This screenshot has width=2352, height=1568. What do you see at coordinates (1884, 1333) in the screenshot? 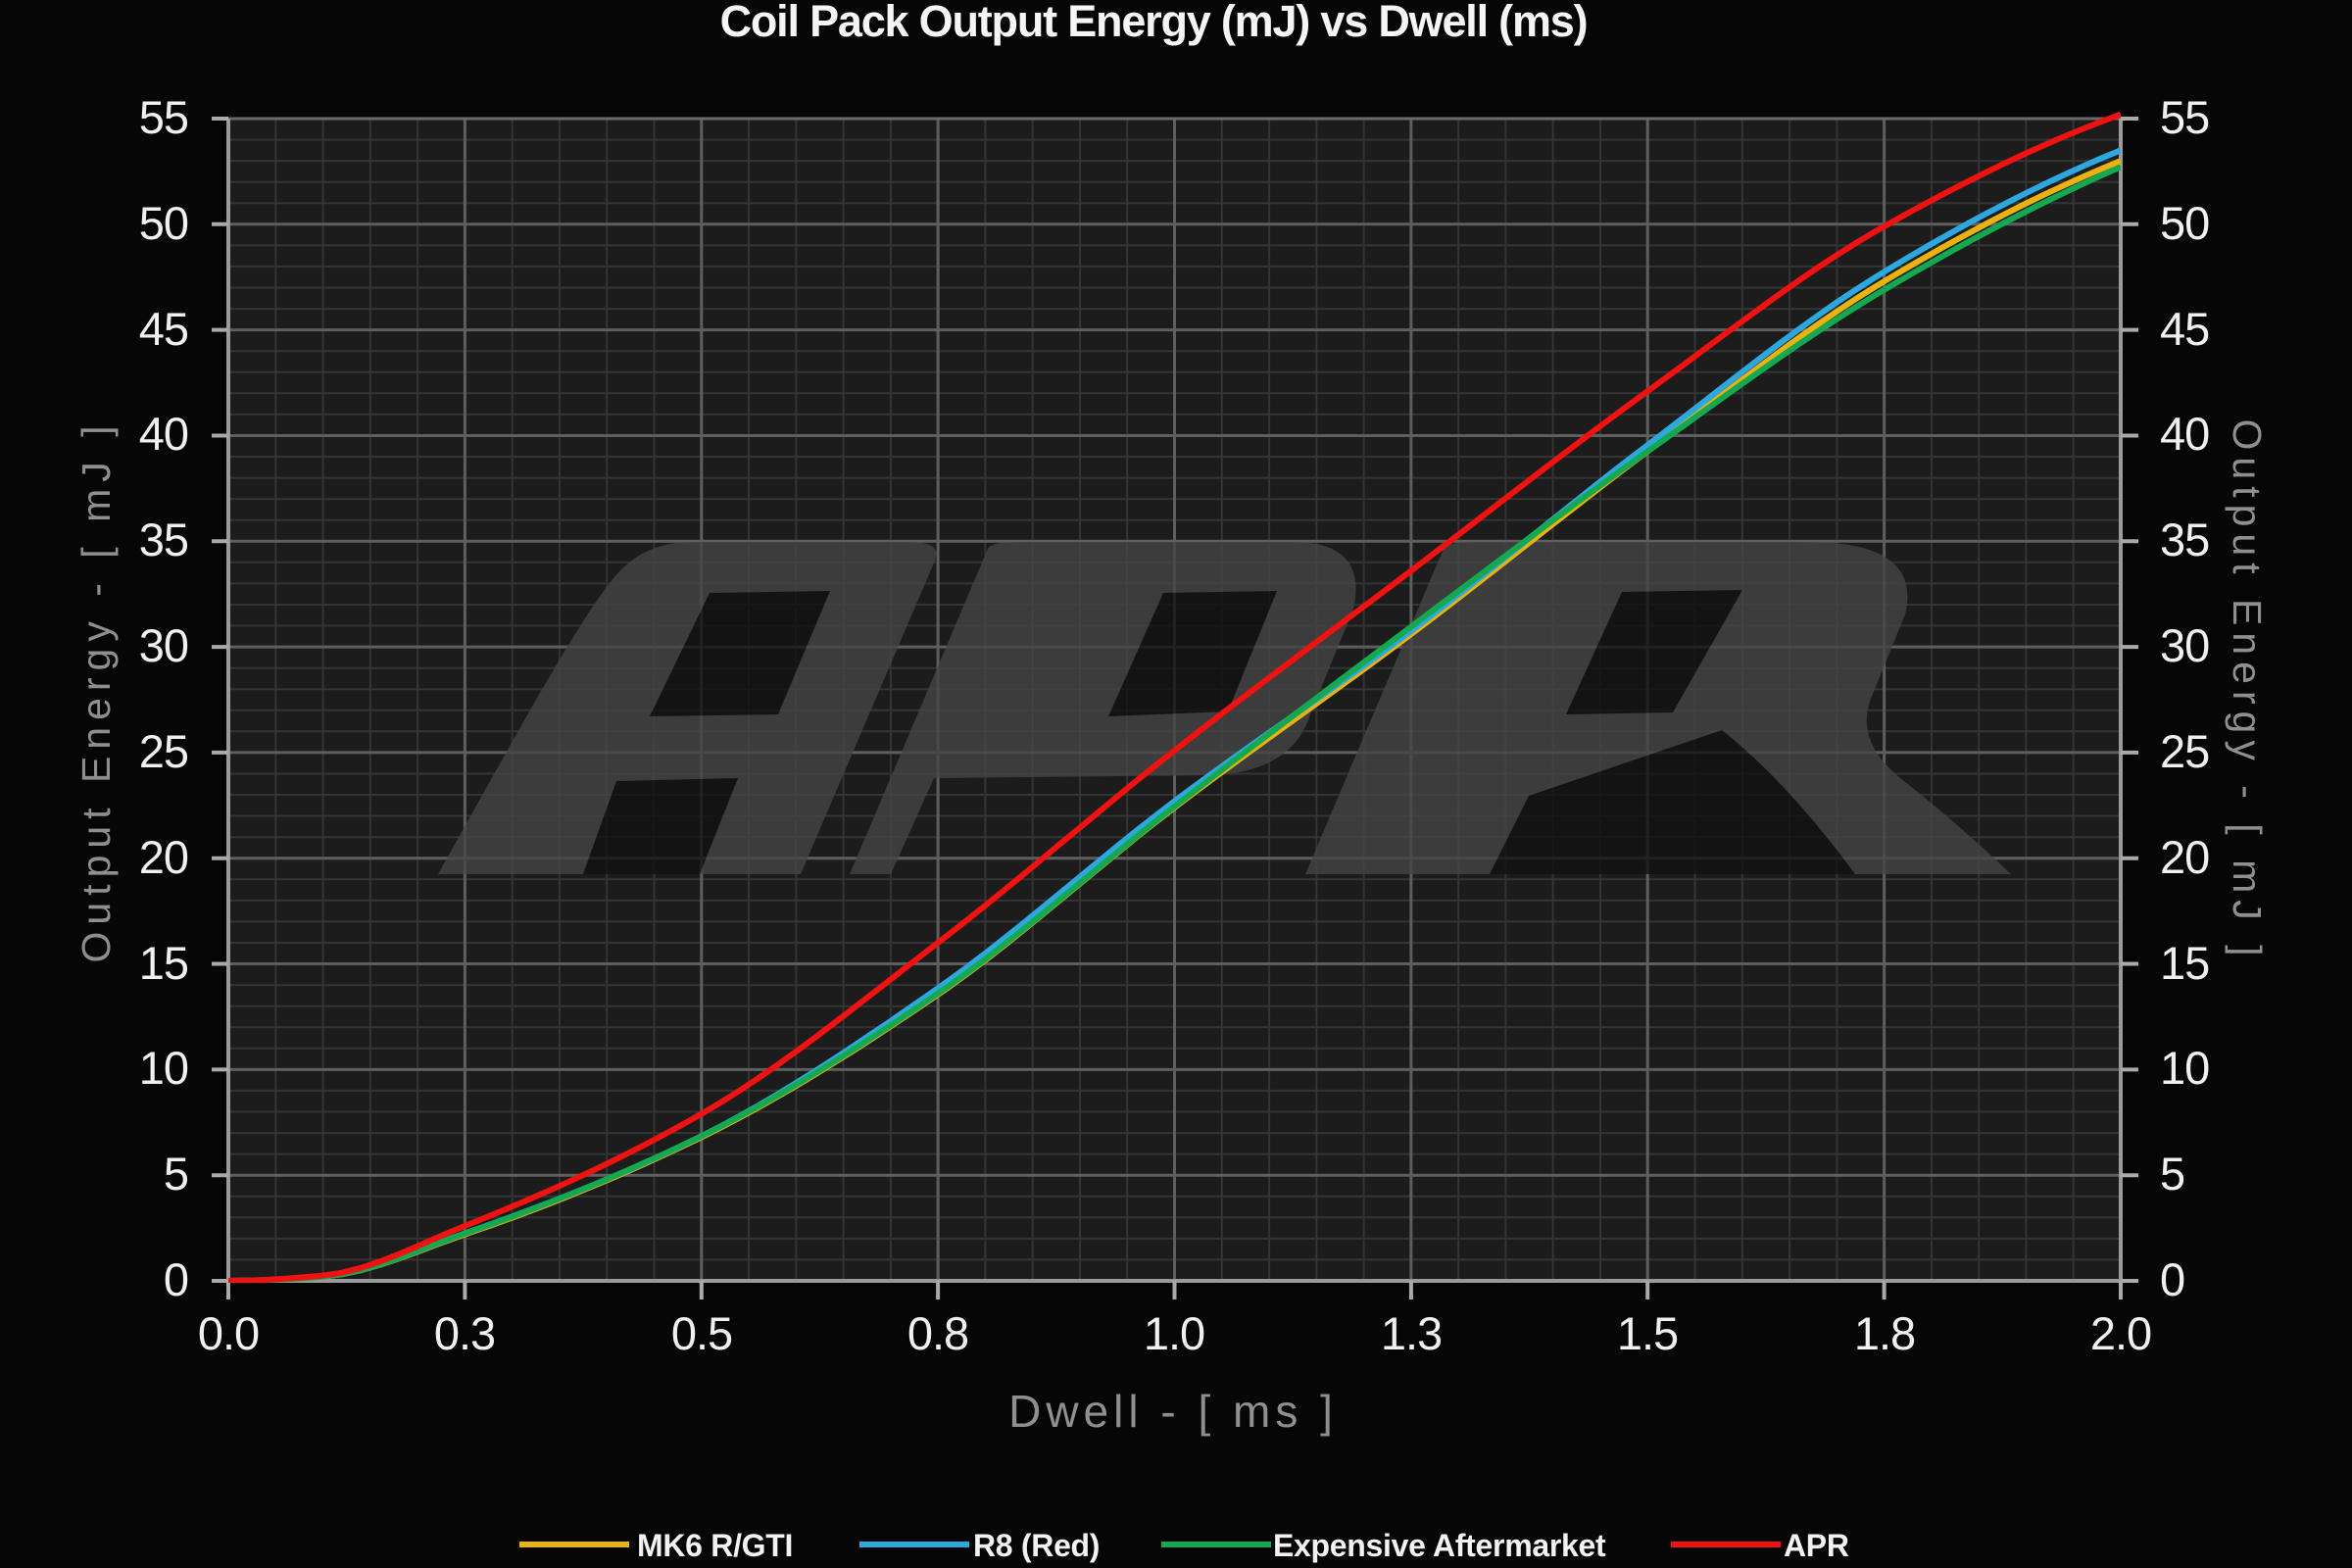
I see `svg-text: 1.8` at bounding box center [1884, 1333].